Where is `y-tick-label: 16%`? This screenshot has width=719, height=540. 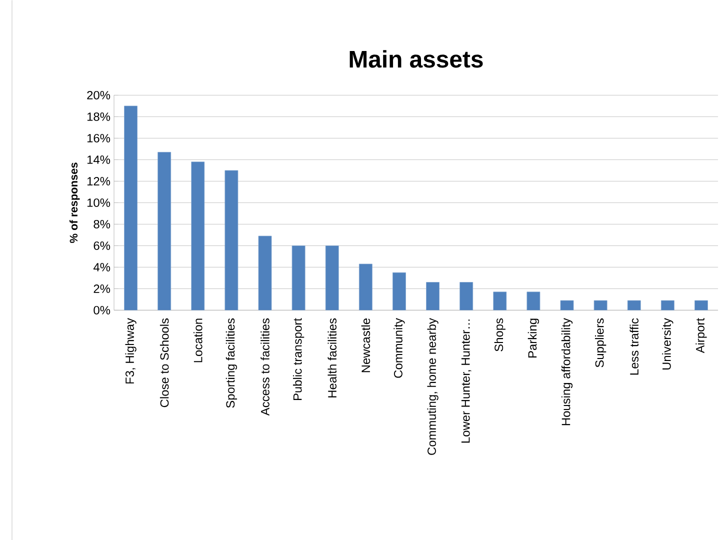 y-tick-label: 16% is located at coordinates (98, 138).